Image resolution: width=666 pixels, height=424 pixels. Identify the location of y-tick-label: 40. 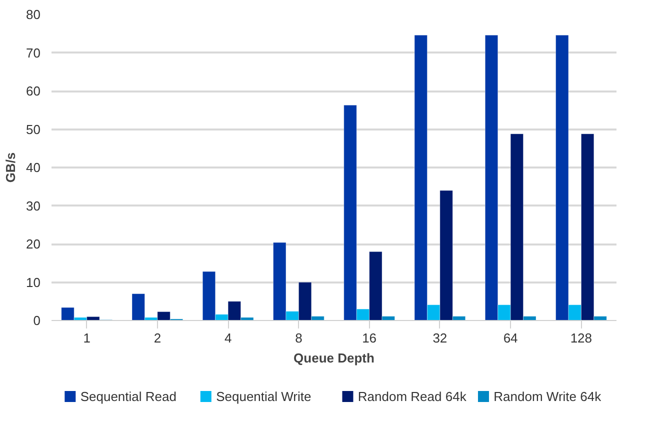
(33, 167).